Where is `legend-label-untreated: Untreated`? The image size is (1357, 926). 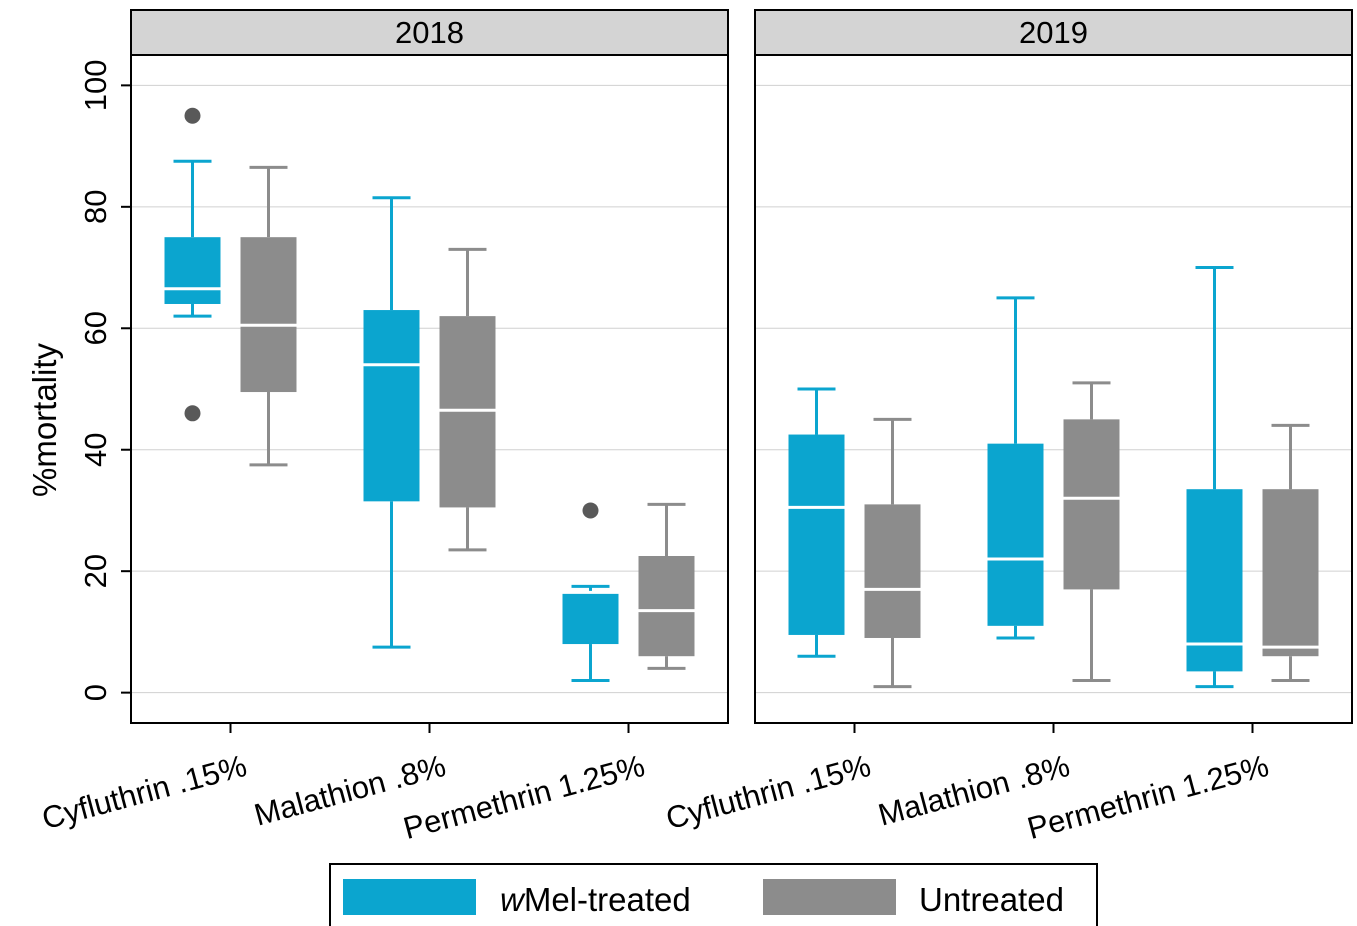 legend-label-untreated: Untreated is located at coordinates (991, 899).